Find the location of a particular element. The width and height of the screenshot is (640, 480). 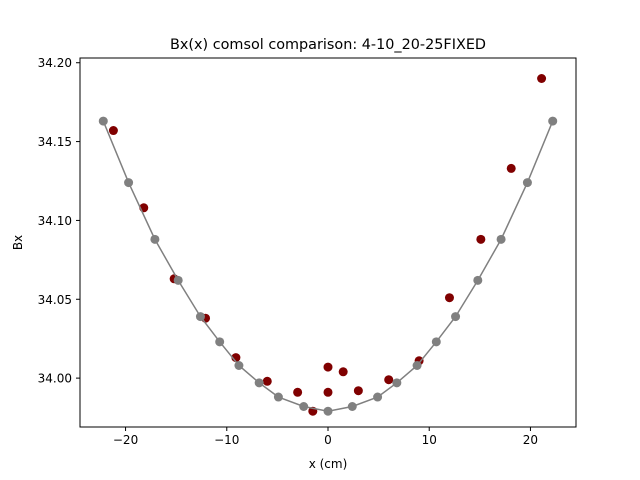

y-tick-label: 34.15 is located at coordinates (55, 142).